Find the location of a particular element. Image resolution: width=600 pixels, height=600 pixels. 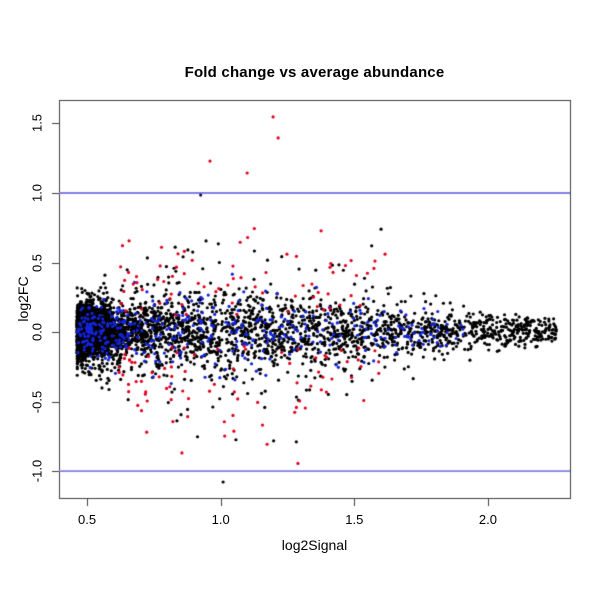

y-axis-label: log2FC is located at coordinates (23, 299).